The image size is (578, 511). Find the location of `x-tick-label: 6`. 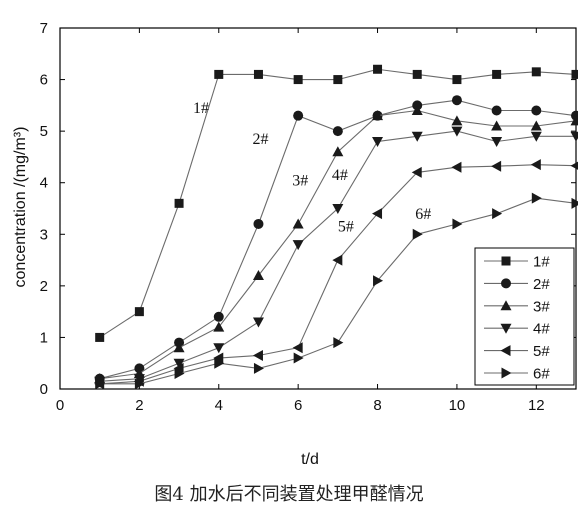

x-tick-label: 6 is located at coordinates (298, 405).